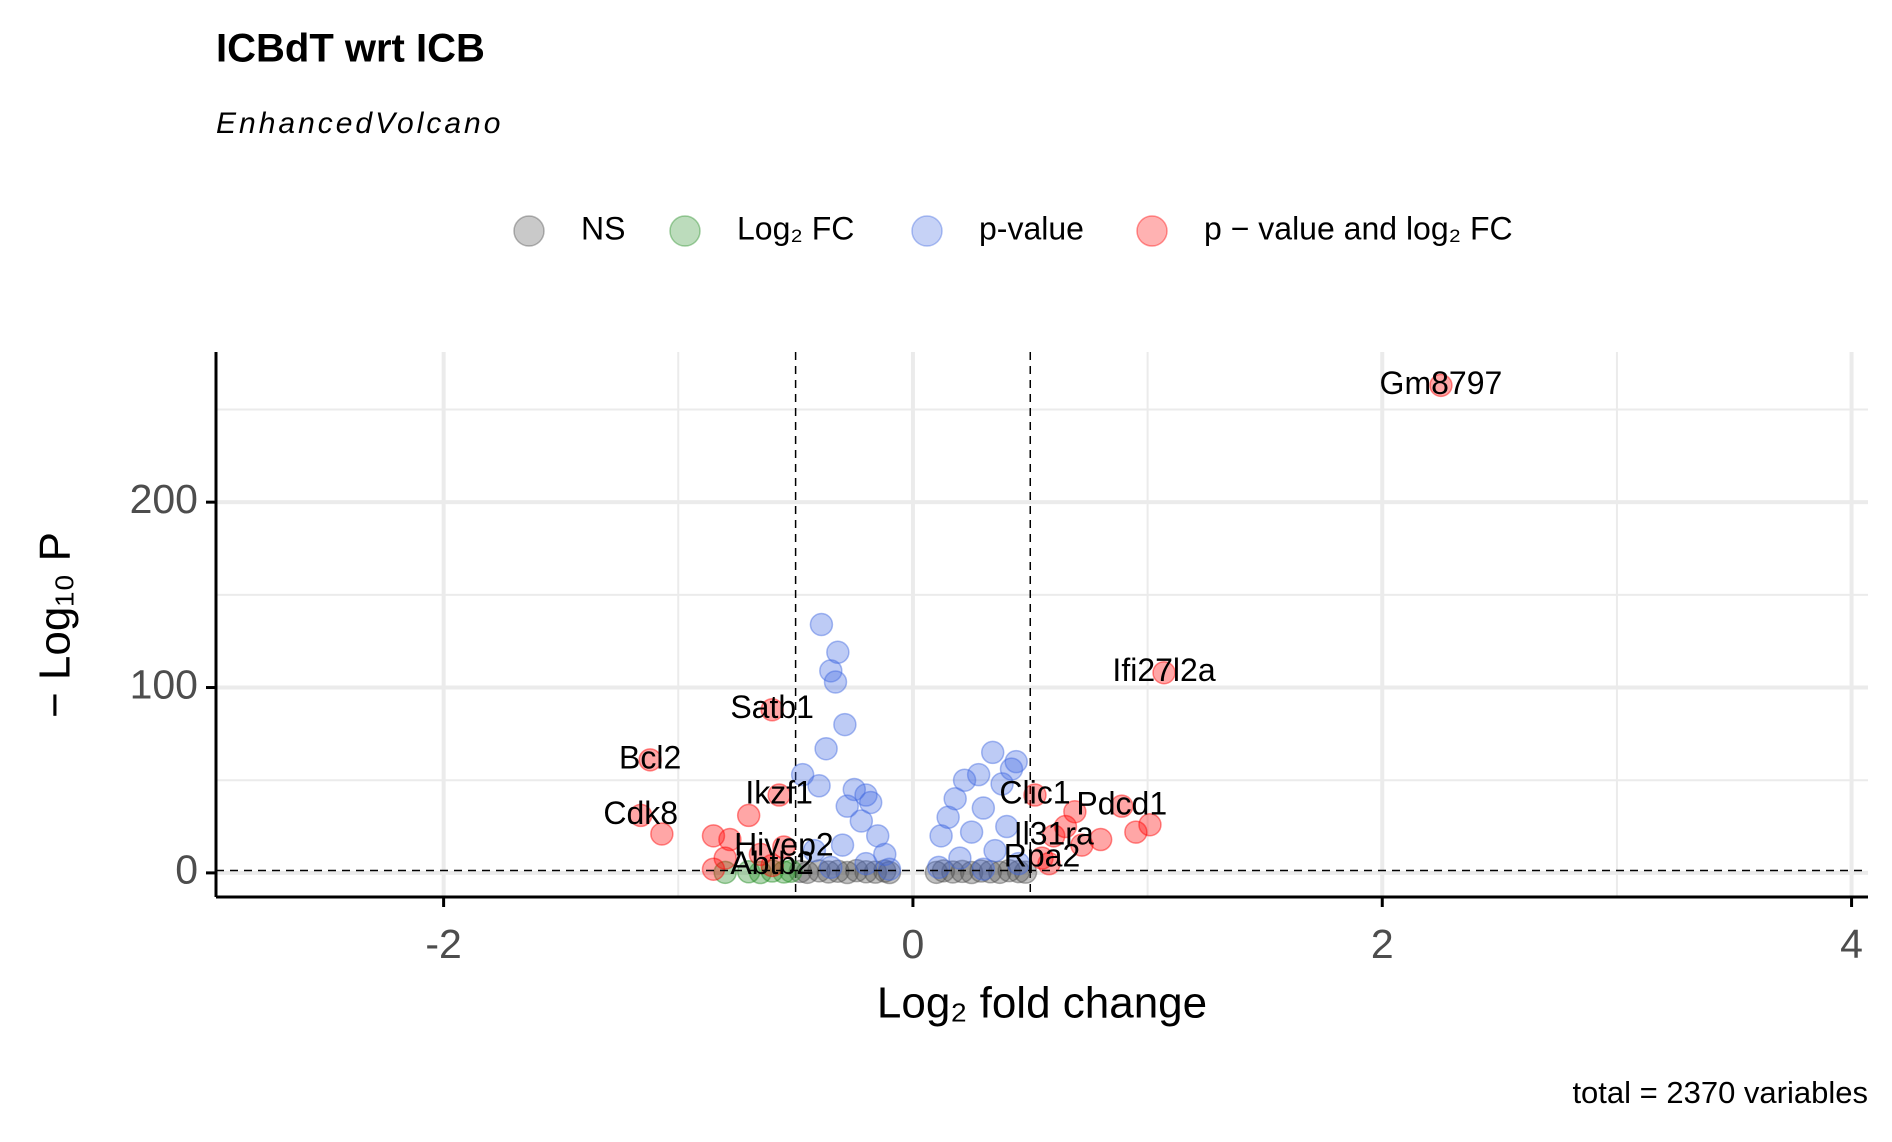 The width and height of the screenshot is (1892, 1142). What do you see at coordinates (164, 684) in the screenshot?
I see `y-tick-label: 100` at bounding box center [164, 684].